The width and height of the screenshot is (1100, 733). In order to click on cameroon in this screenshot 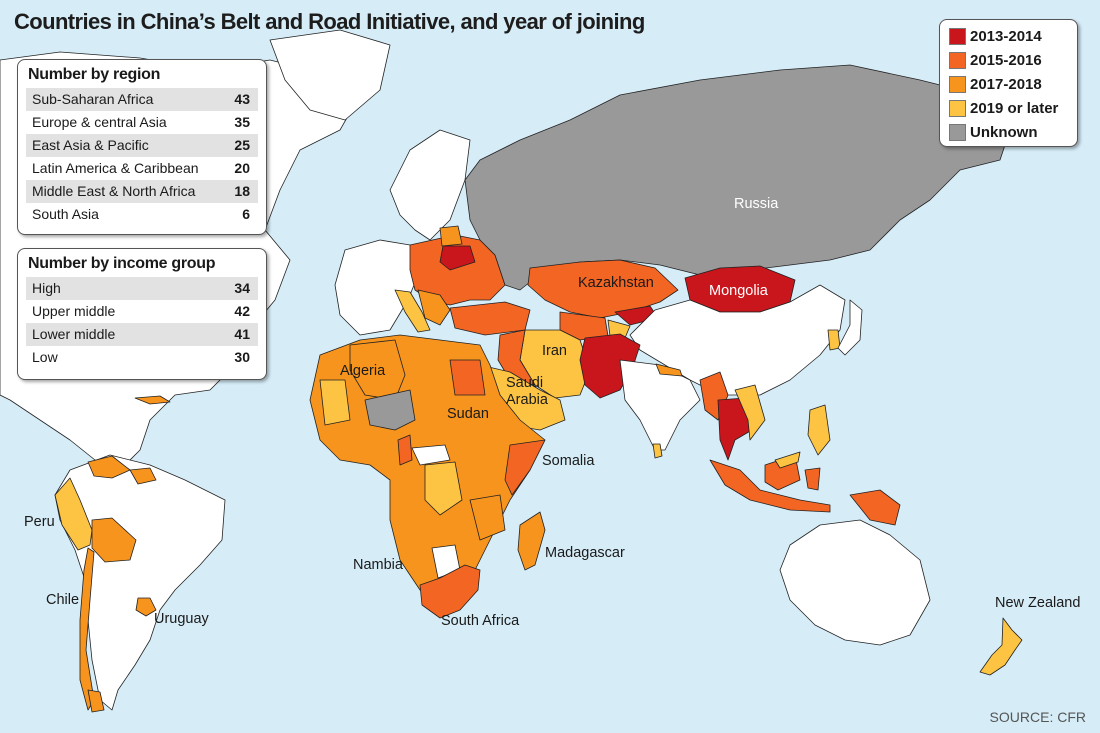, I will do `click(405, 450)`.